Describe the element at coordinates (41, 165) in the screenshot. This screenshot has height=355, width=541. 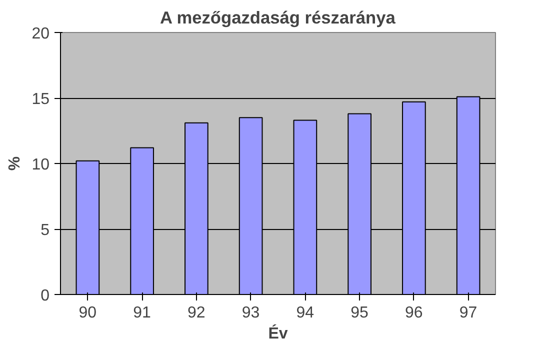
I see `y-tick-label: 10` at that location.